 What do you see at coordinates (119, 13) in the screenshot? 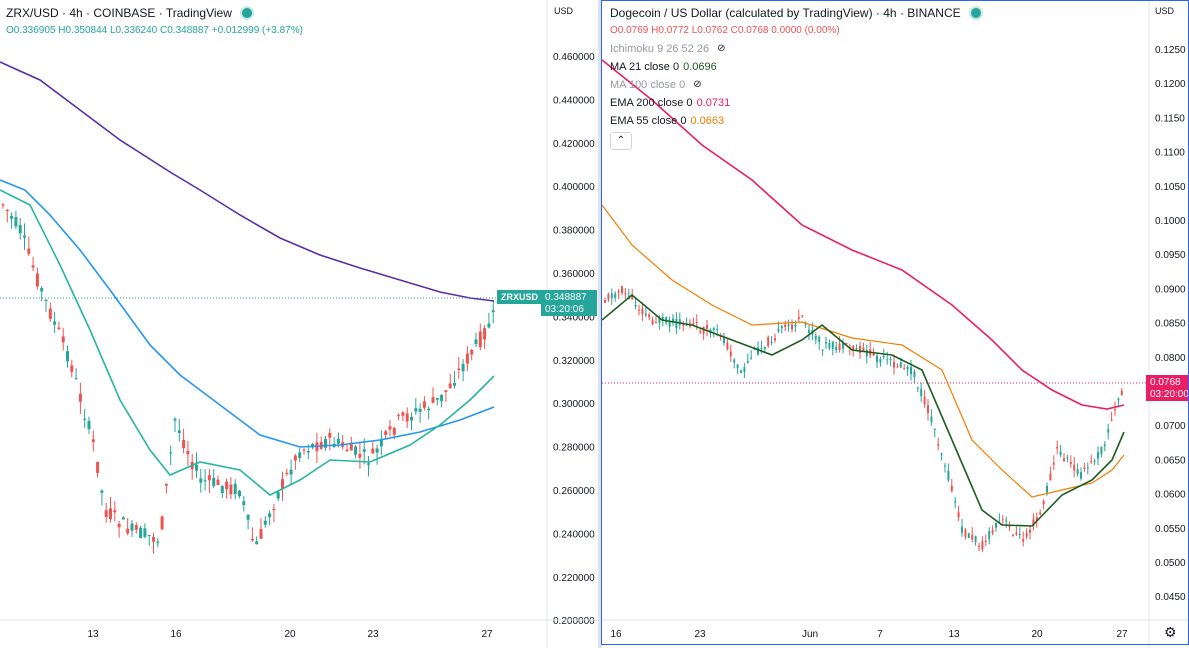
I see `symbol-title: ZRX/USD · 4h · COINBASE · TradingView` at bounding box center [119, 13].